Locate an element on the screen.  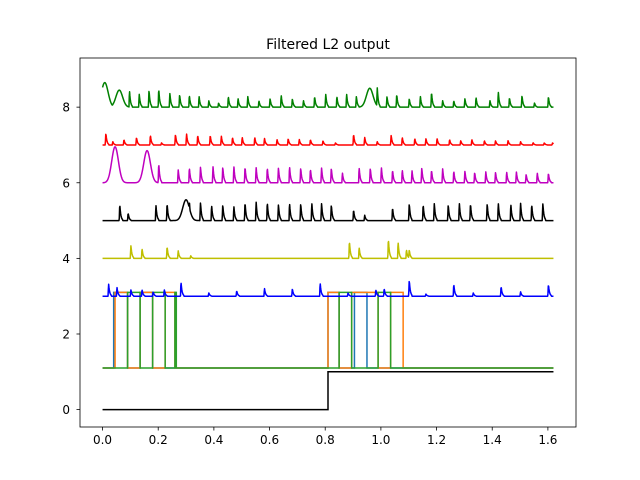
x-tick-label: 0.6 is located at coordinates (269, 440).